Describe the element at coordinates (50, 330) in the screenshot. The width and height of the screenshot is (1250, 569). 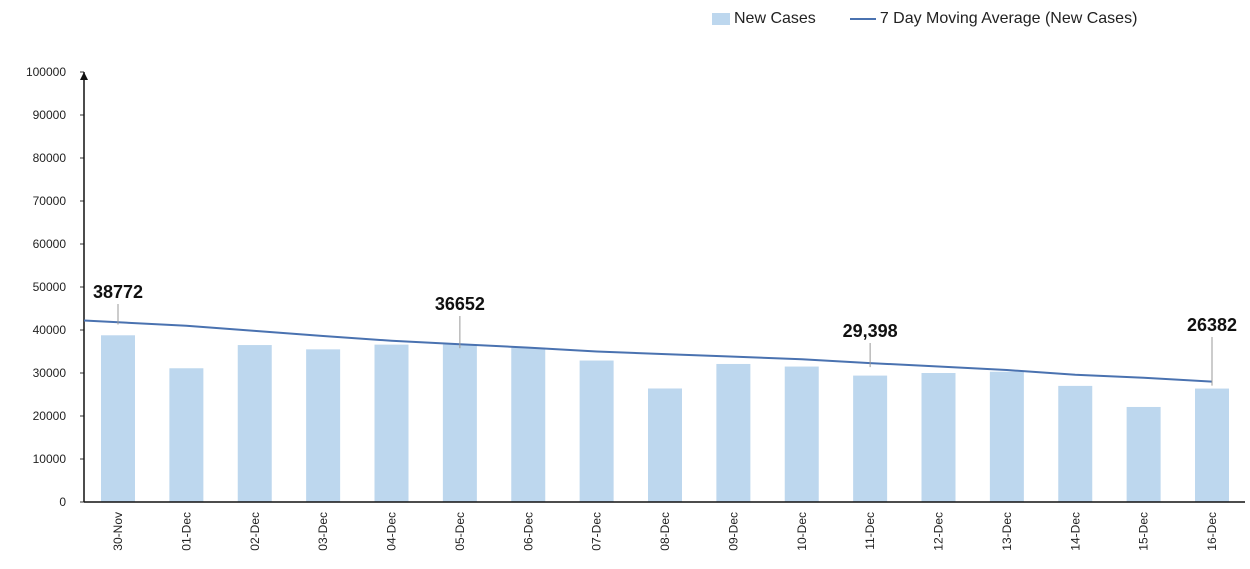
I see `y-tick-label: 40000` at that location.